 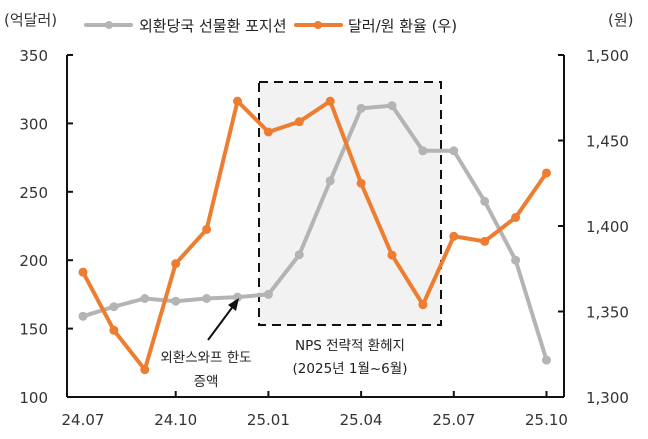 What do you see at coordinates (33, 56) in the screenshot?
I see `left-tick-label: 350` at bounding box center [33, 56].